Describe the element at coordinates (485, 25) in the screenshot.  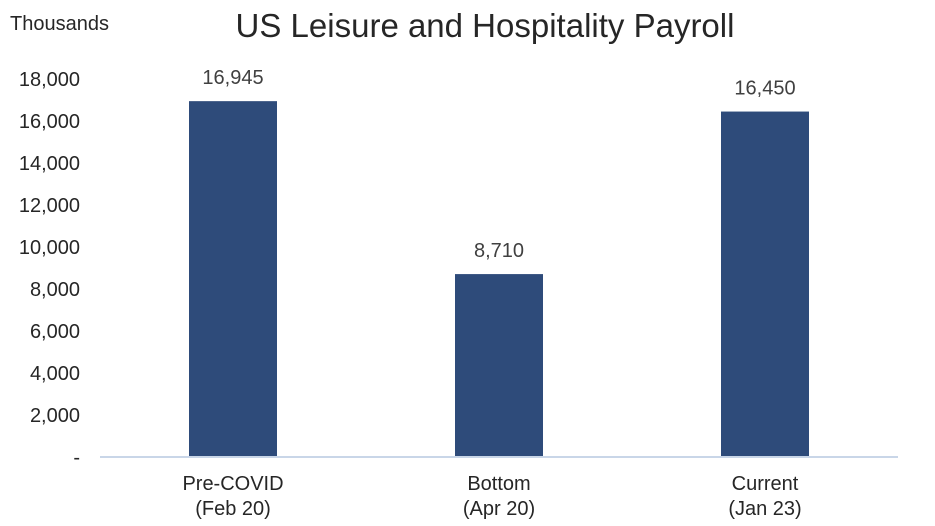
I see `chart-title: US Leisure and Hospitality Payroll` at that location.